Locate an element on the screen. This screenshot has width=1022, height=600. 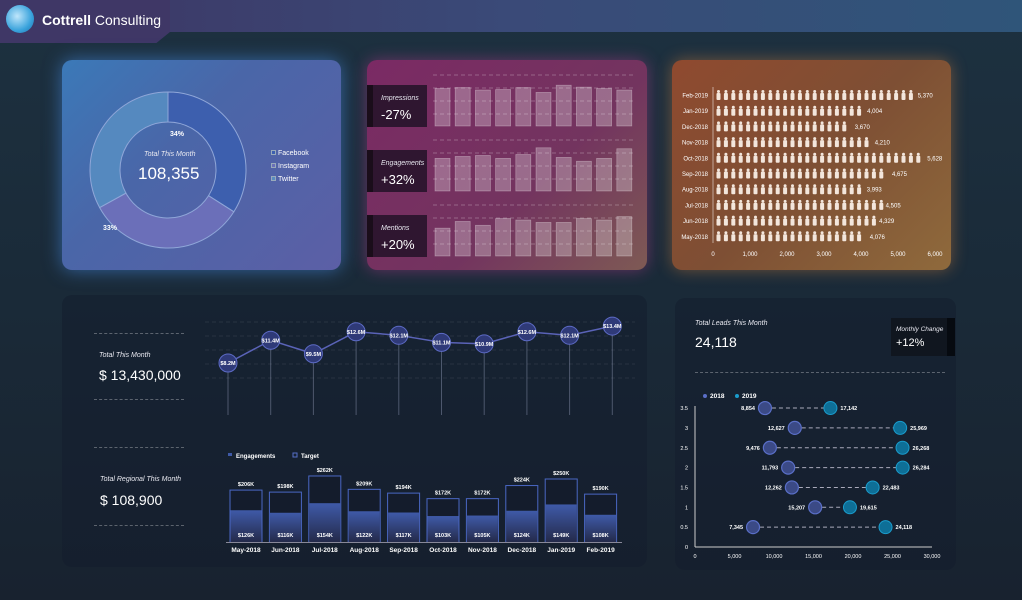
x-tick-label: 1,000 is located at coordinates (750, 255).